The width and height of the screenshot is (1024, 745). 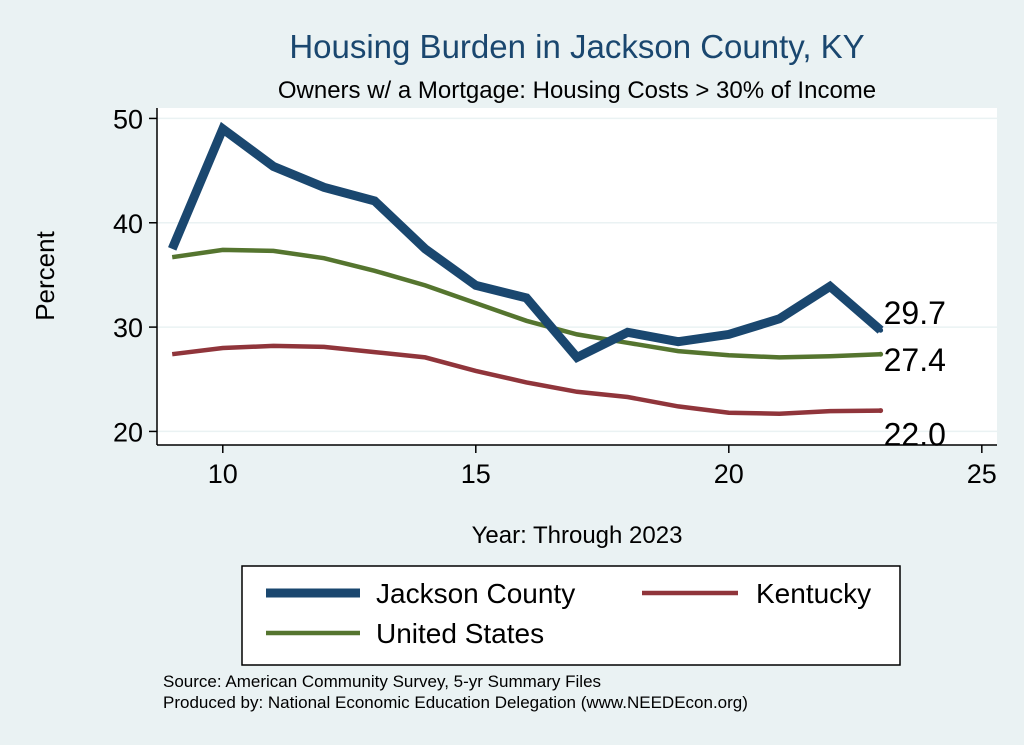 I want to click on end-labels: 29.7 22.0 27.4, so click(x=915, y=373).